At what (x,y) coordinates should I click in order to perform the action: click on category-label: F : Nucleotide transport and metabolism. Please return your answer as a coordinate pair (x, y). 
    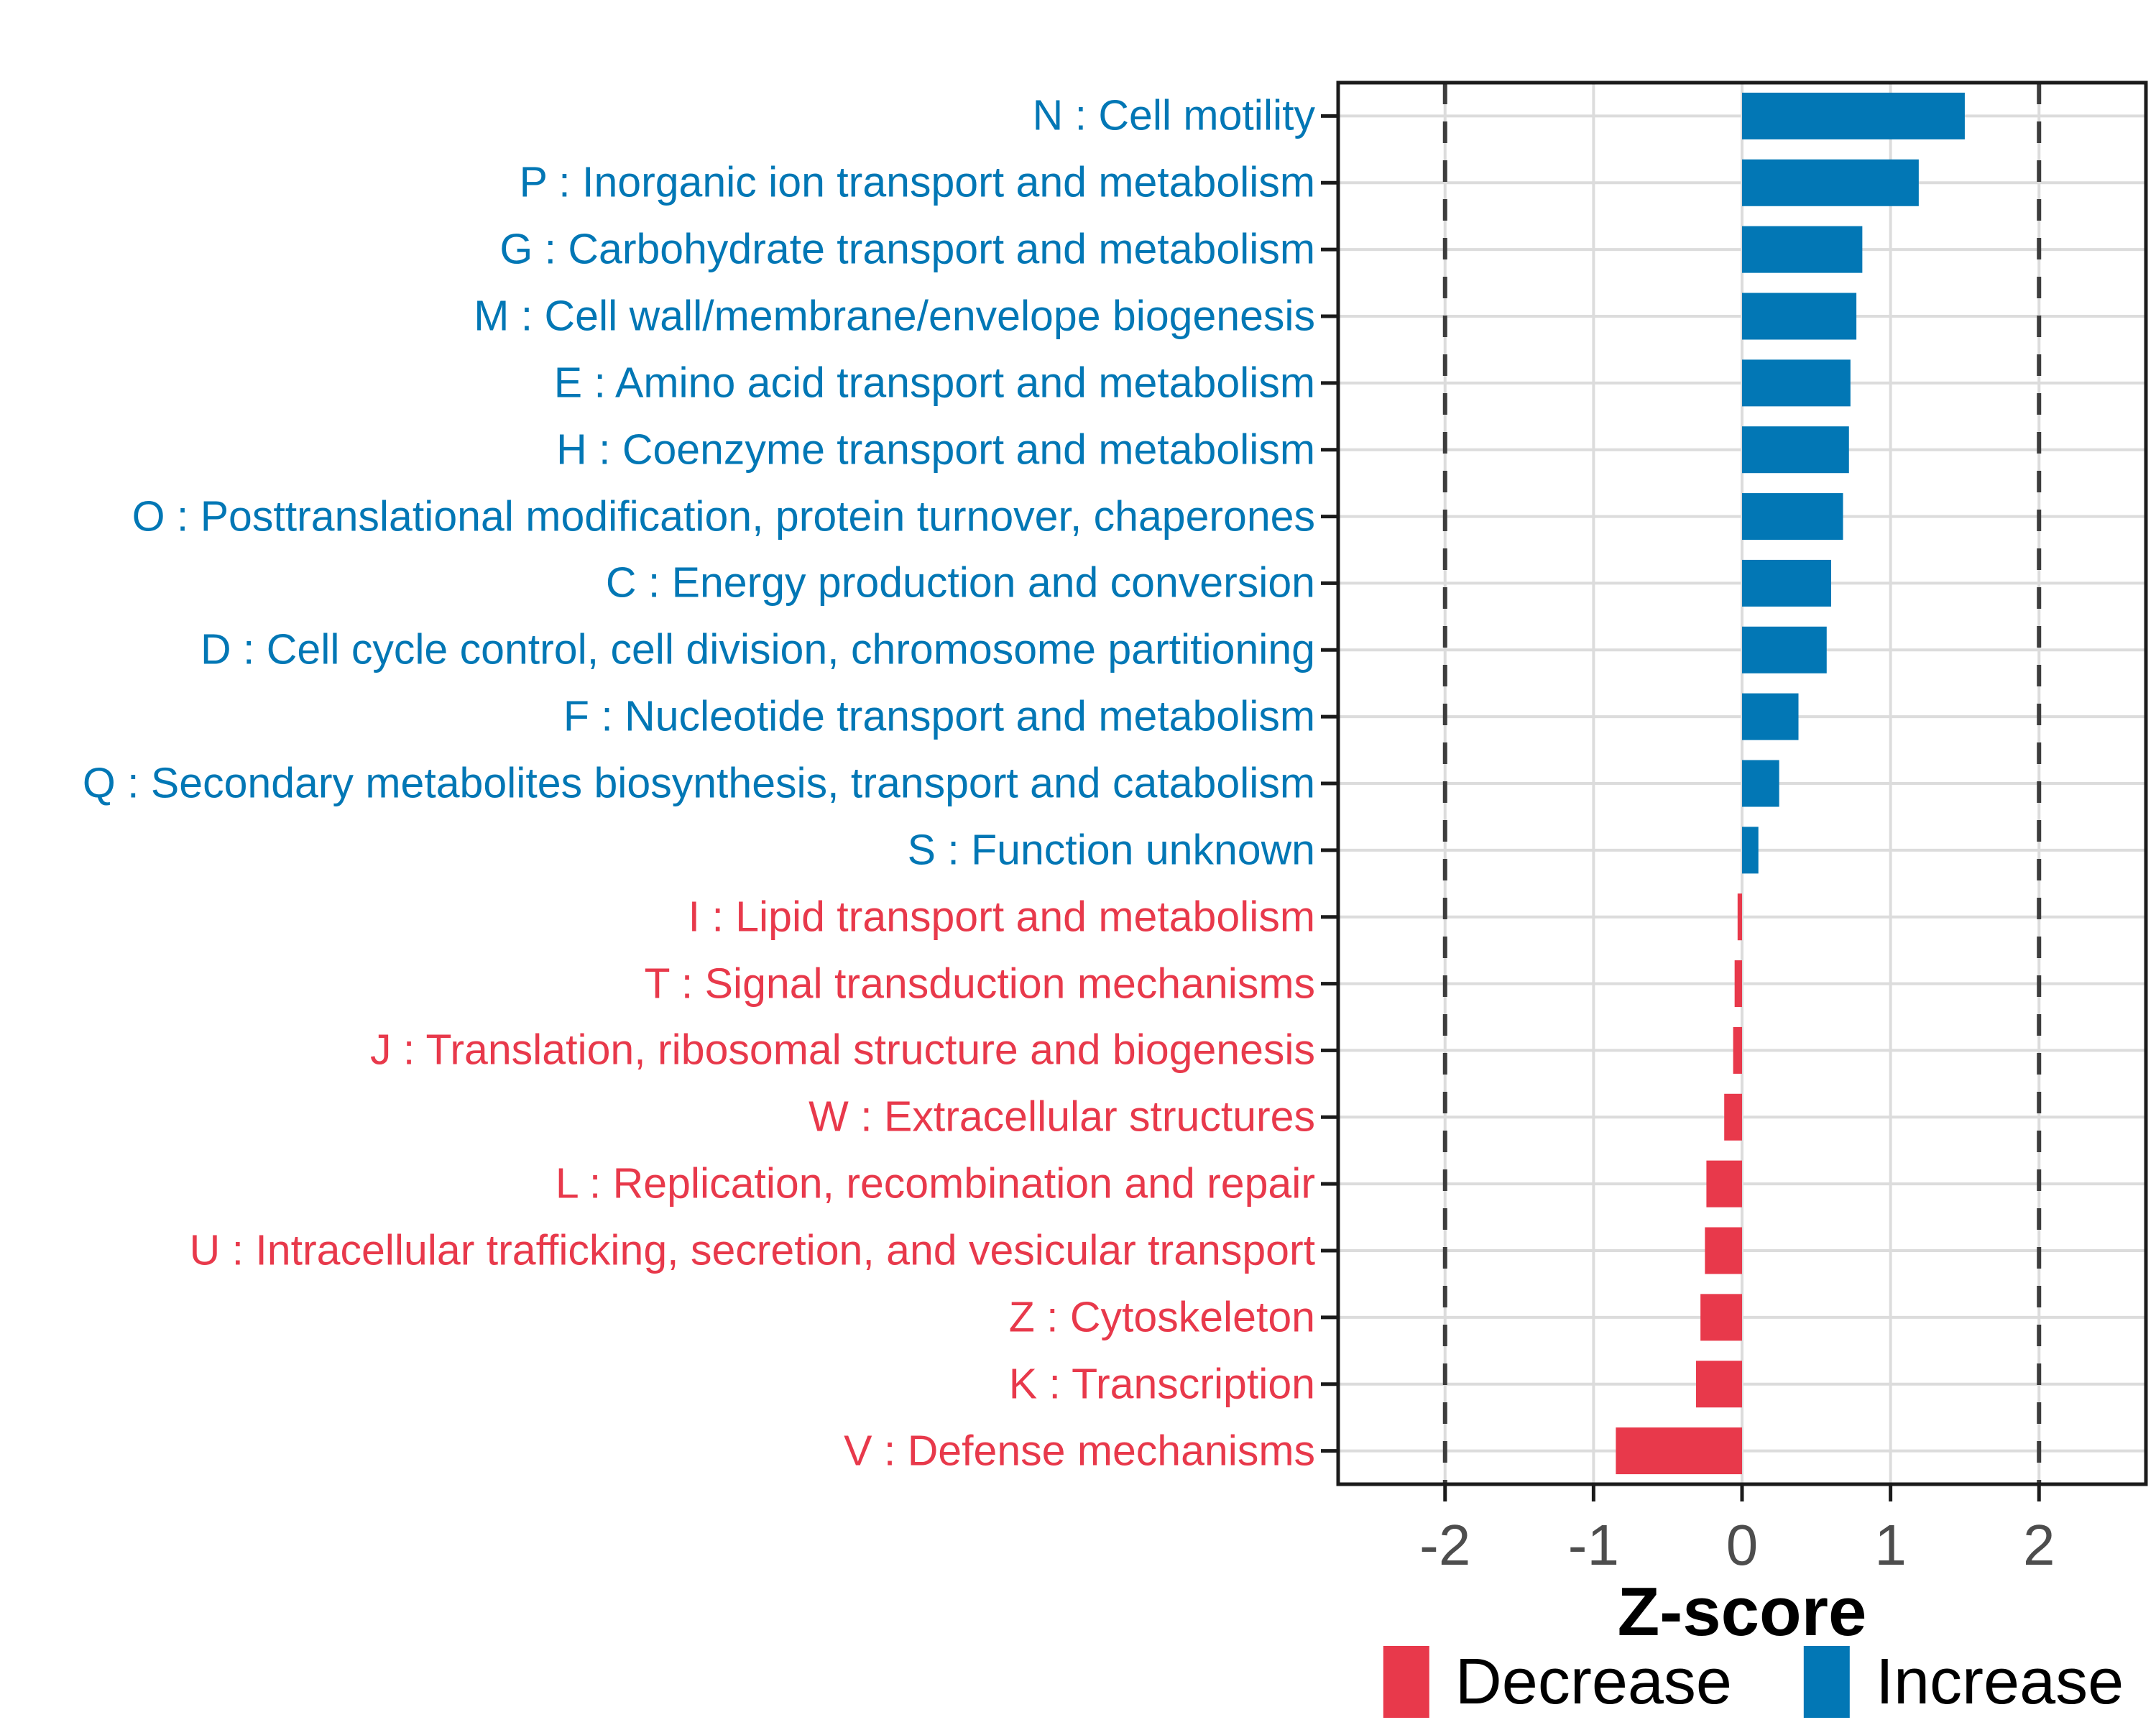
    Looking at the image, I should click on (939, 716).